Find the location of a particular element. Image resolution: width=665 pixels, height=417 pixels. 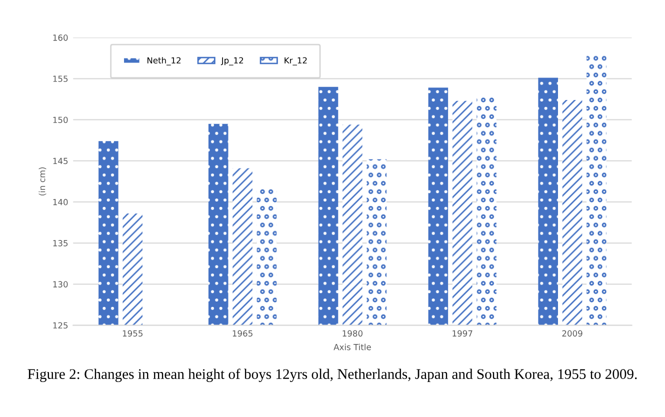

y-tick-label: 140 is located at coordinates (60, 202).